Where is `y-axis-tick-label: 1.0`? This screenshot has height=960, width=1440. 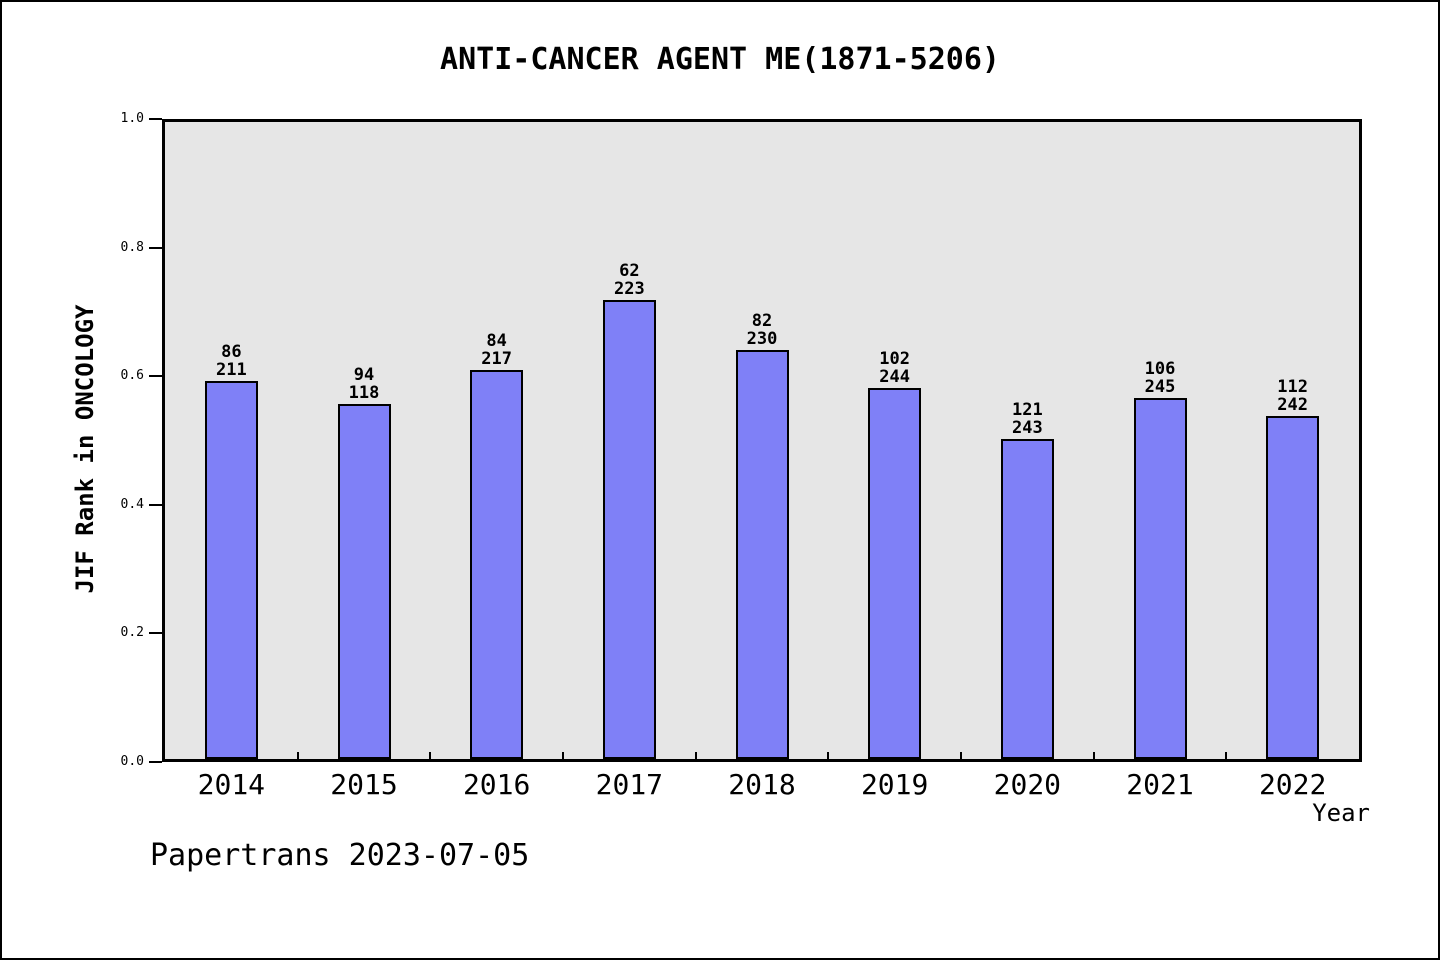
y-axis-tick-label: 1.0 is located at coordinates (132, 118).